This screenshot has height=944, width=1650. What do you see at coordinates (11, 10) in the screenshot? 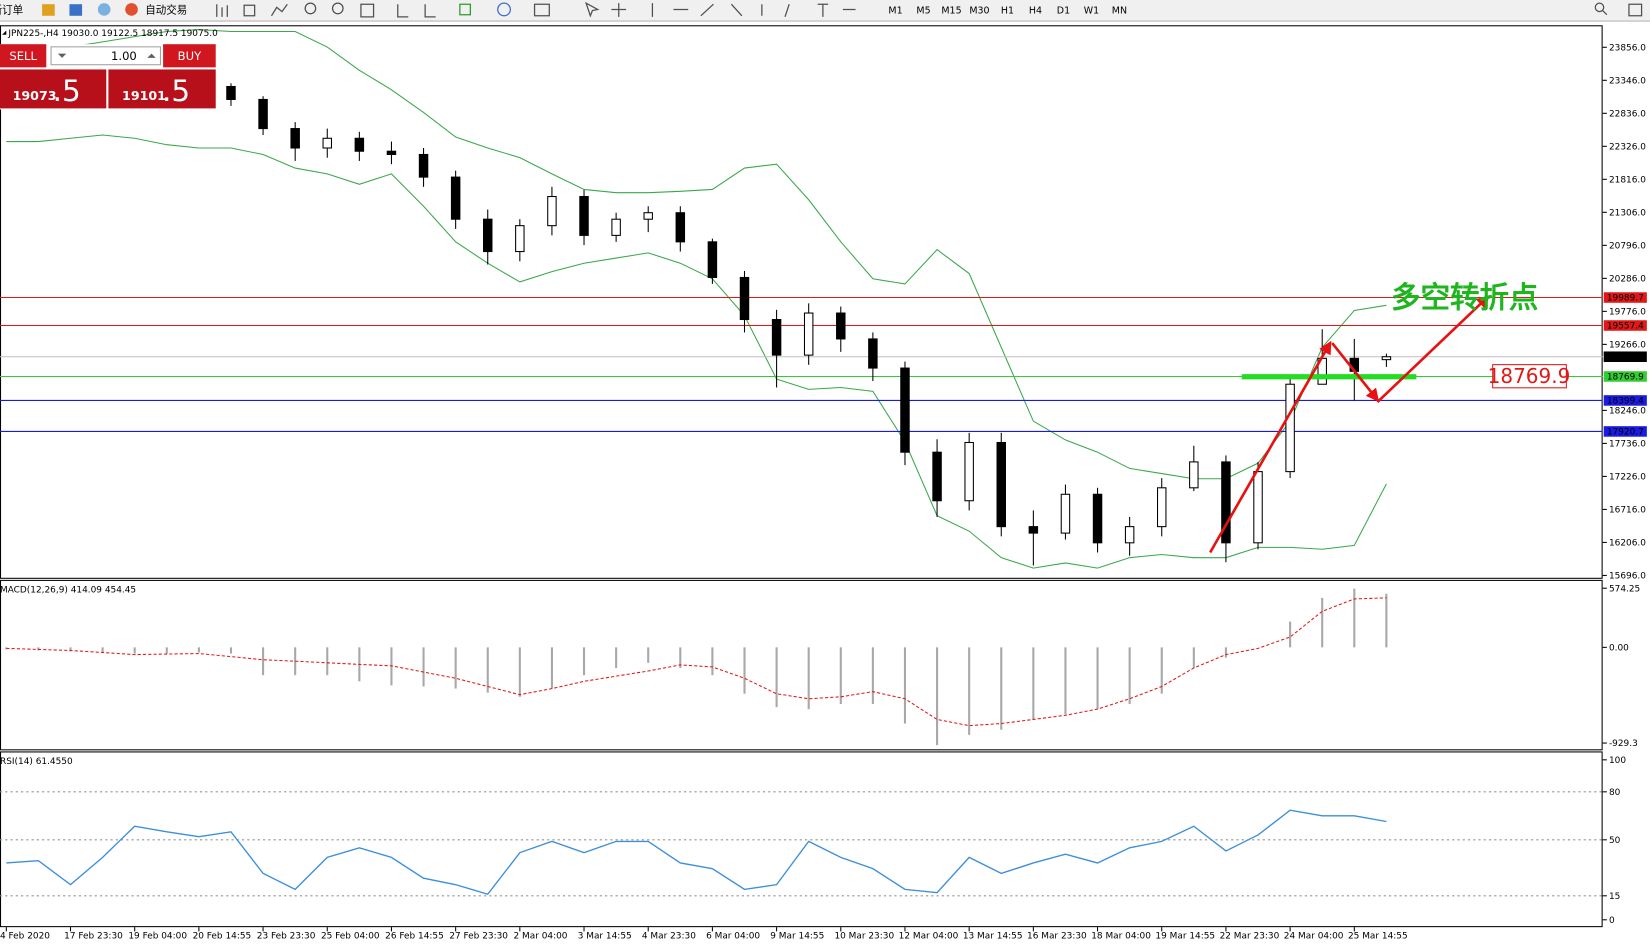
I see `new-order-button: 新订单` at bounding box center [11, 10].